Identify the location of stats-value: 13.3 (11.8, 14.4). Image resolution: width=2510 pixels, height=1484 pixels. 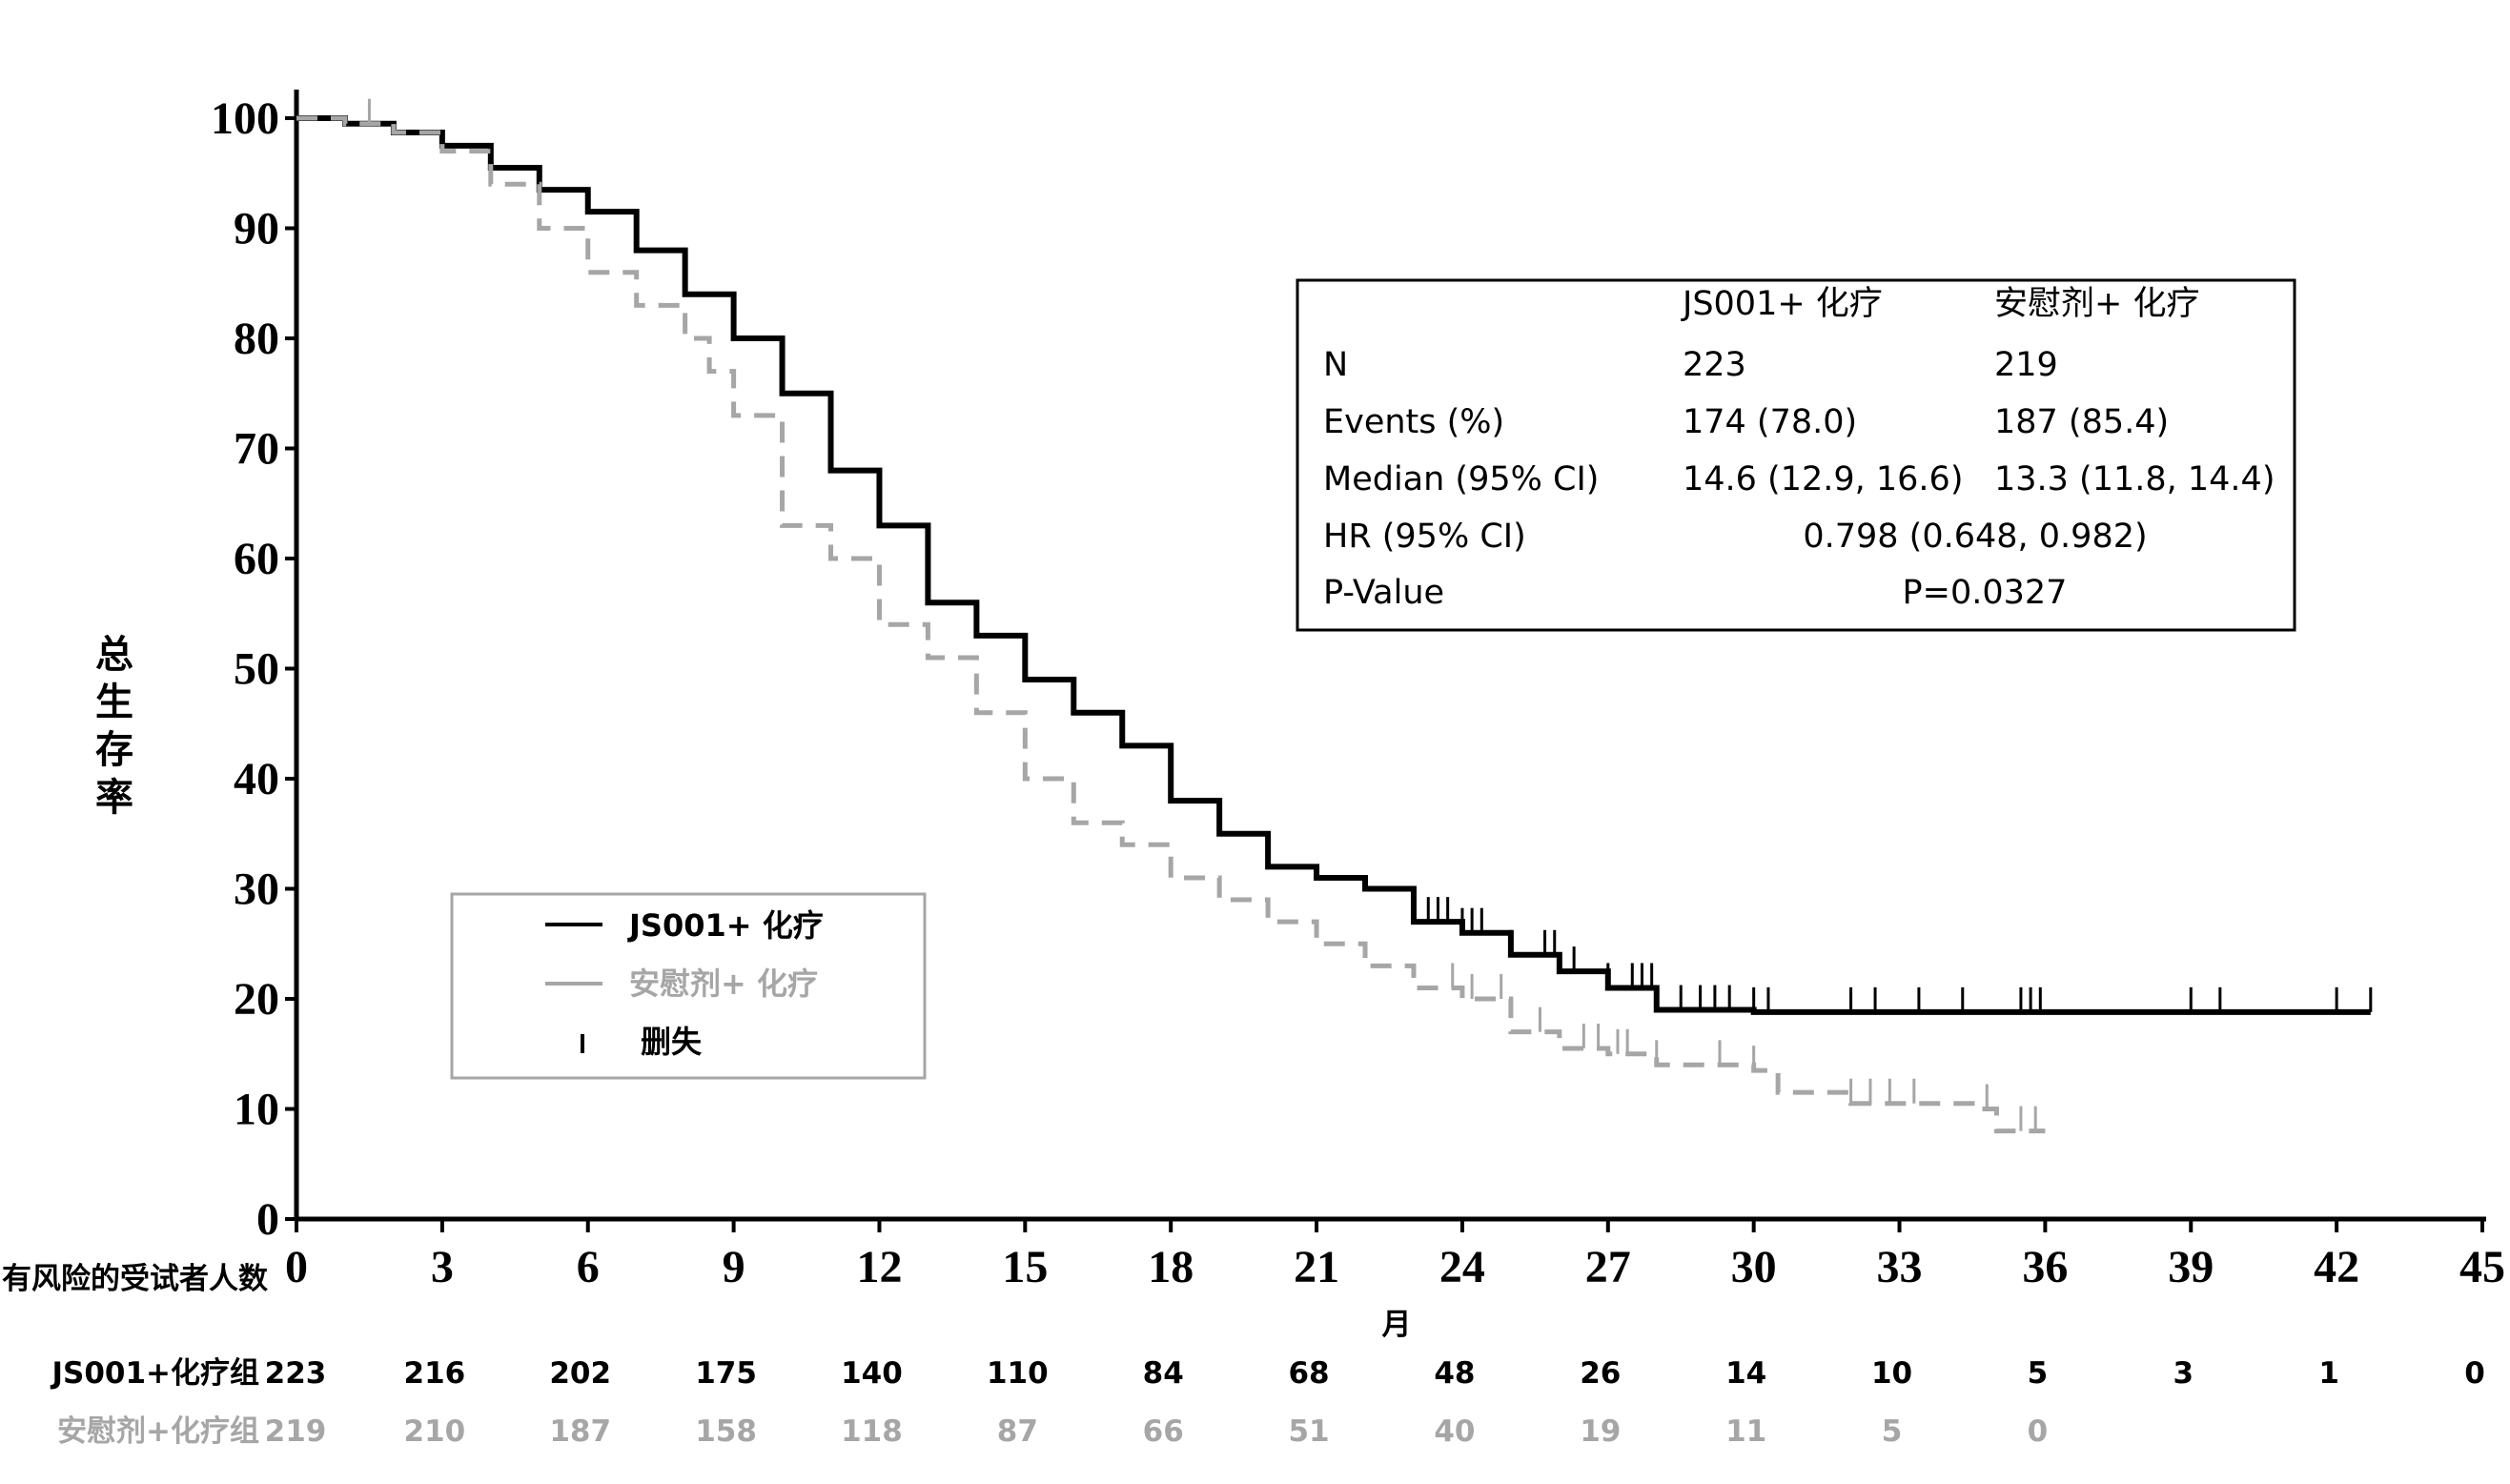
(2135, 479).